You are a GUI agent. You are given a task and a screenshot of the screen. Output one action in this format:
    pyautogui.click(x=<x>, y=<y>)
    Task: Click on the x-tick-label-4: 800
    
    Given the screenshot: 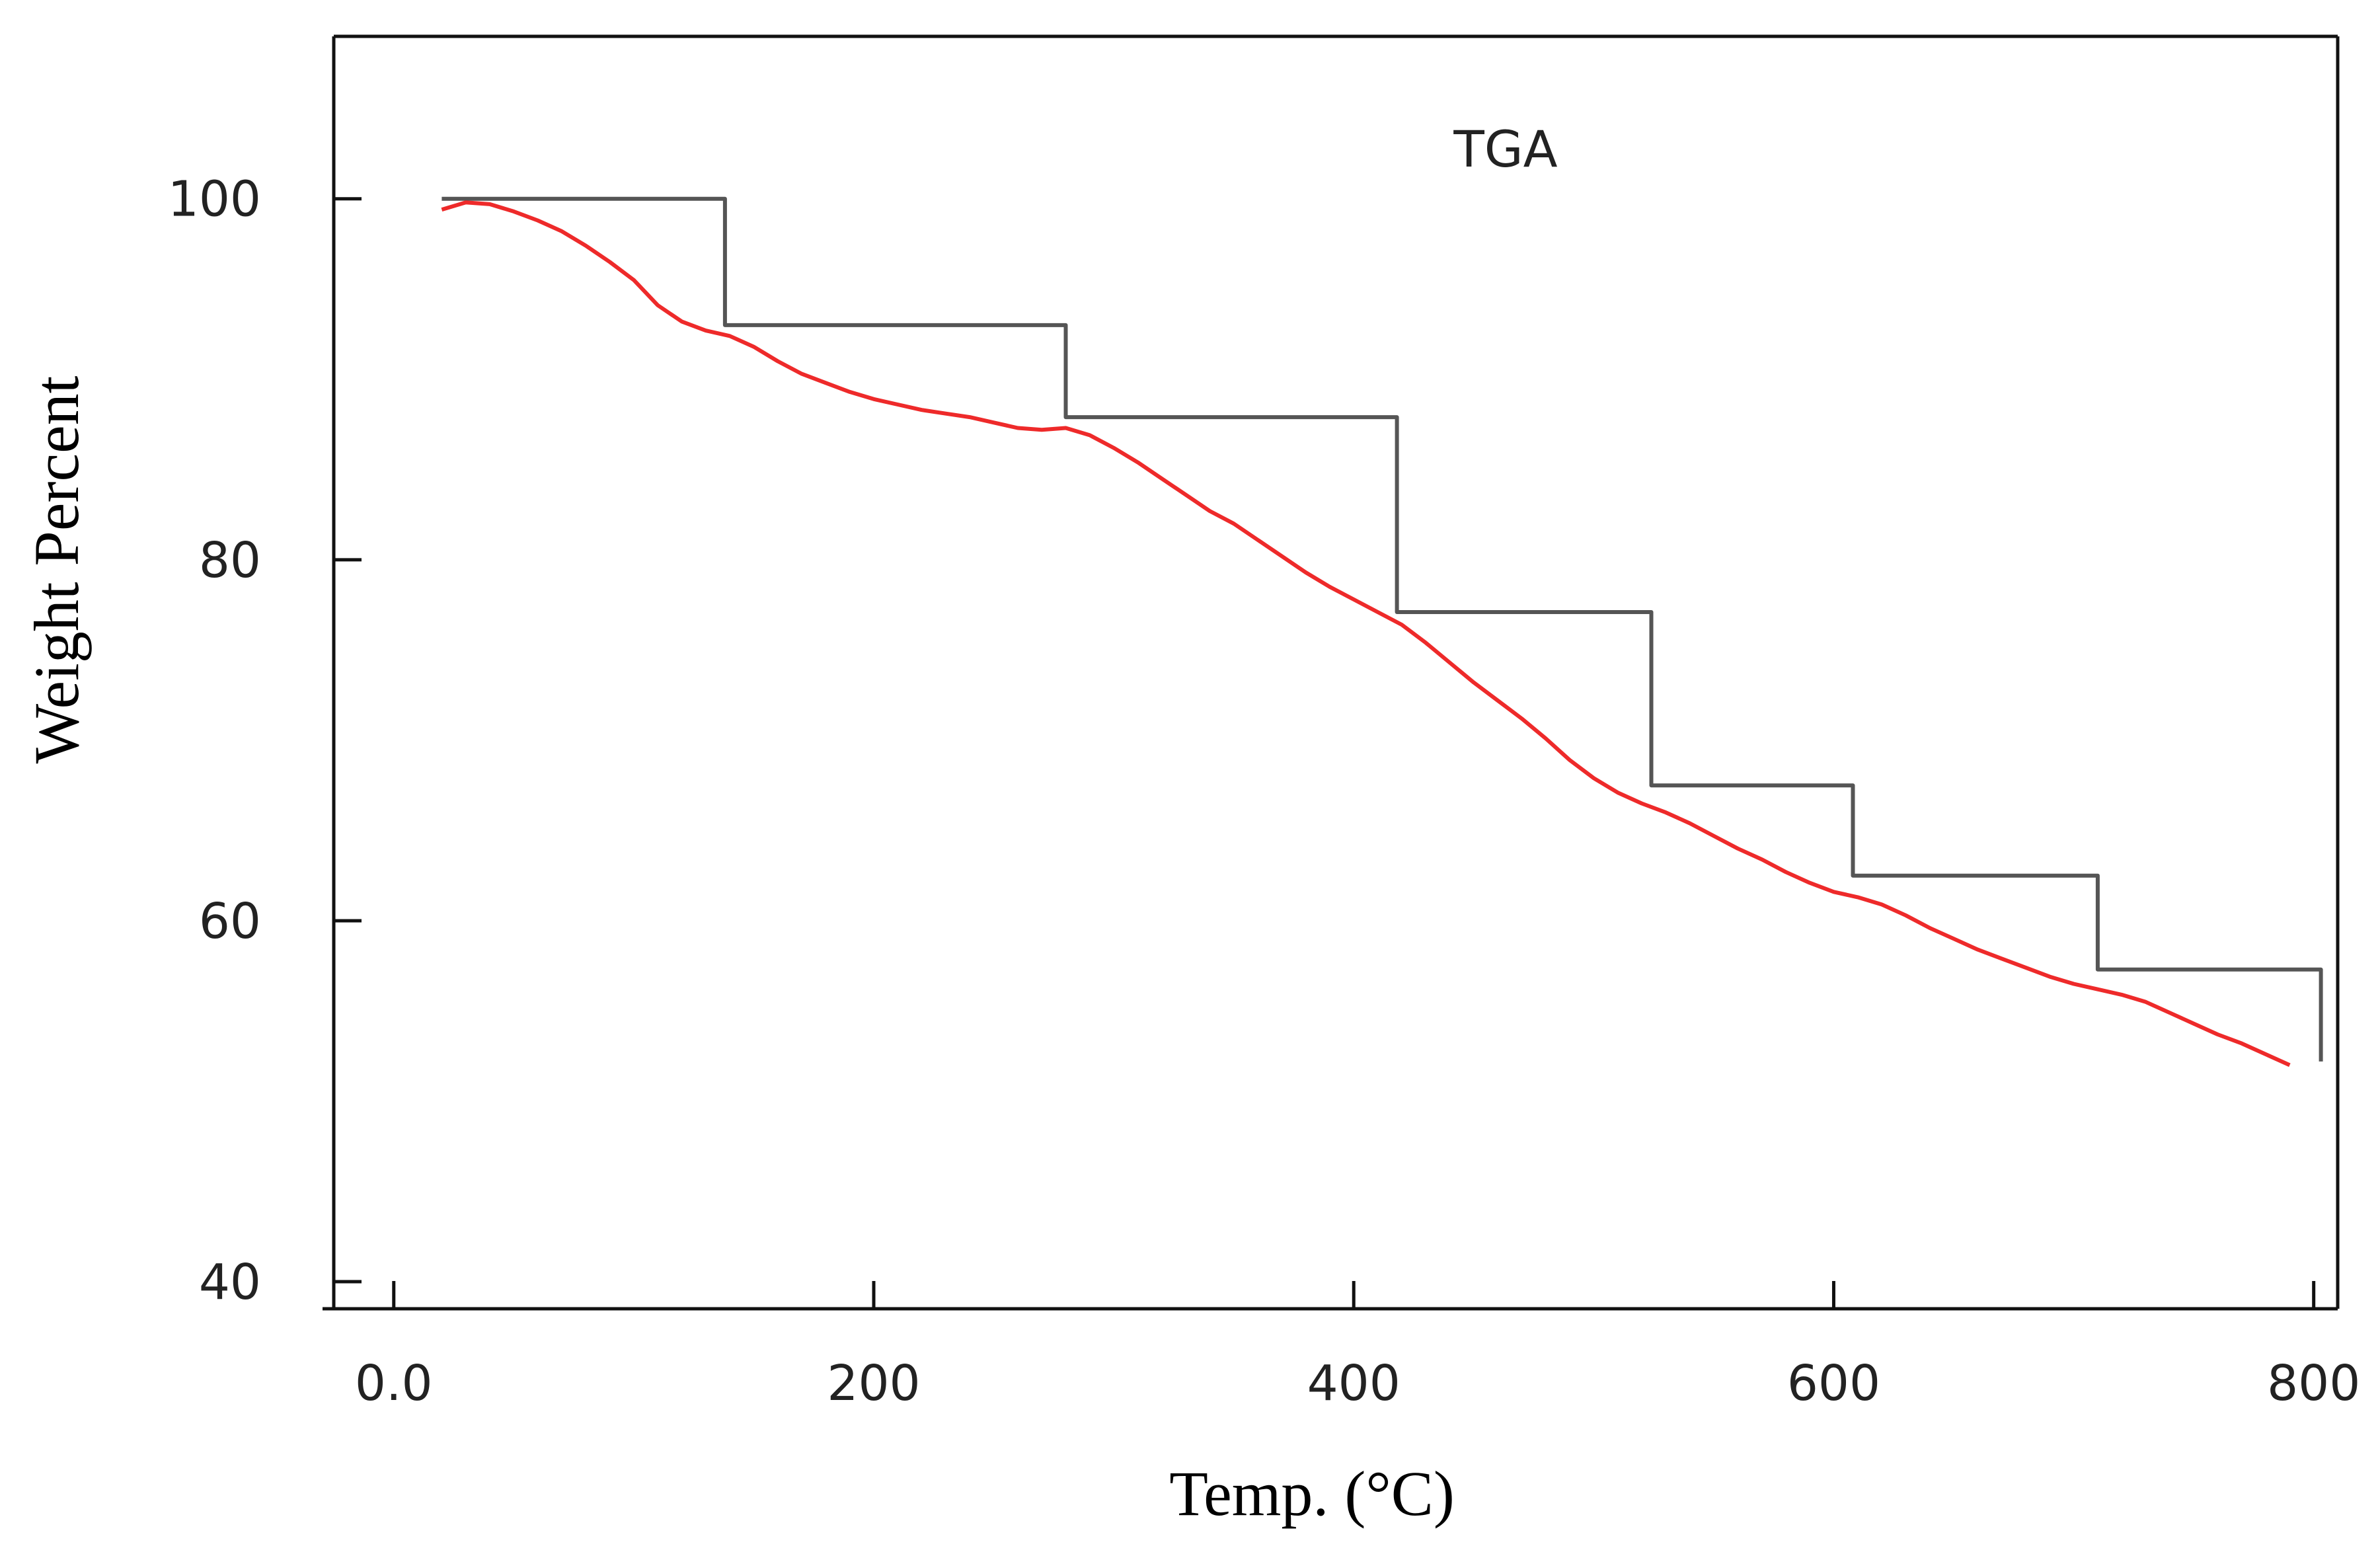 What is the action you would take?
    pyautogui.click(x=2313, y=1383)
    